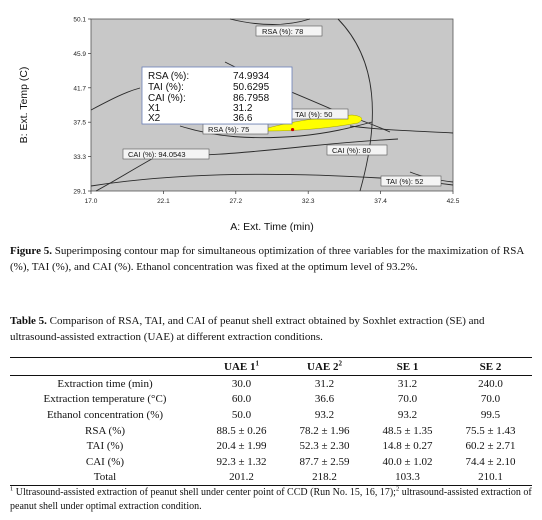 Image resolution: width=542 pixels, height=520 pixels. Describe the element at coordinates (407, 477) in the screenshot. I see `table-cell: 103.3` at that location.